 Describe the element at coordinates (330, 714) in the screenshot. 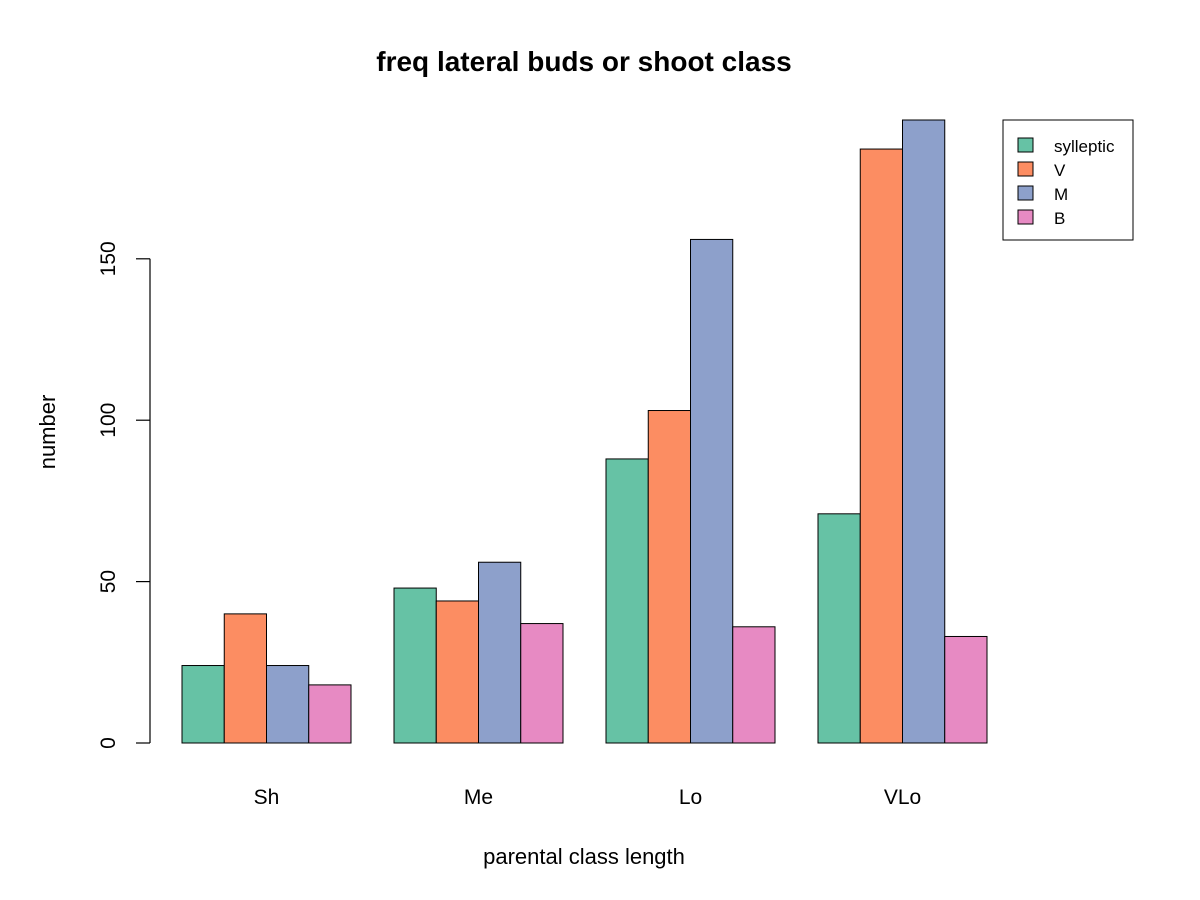

I see `bar-b-sh` at that location.